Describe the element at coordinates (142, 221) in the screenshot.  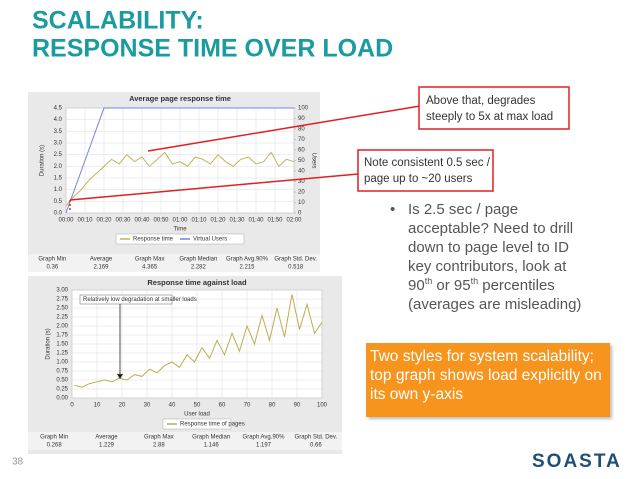
I see `x-tick-label: 00:40` at that location.